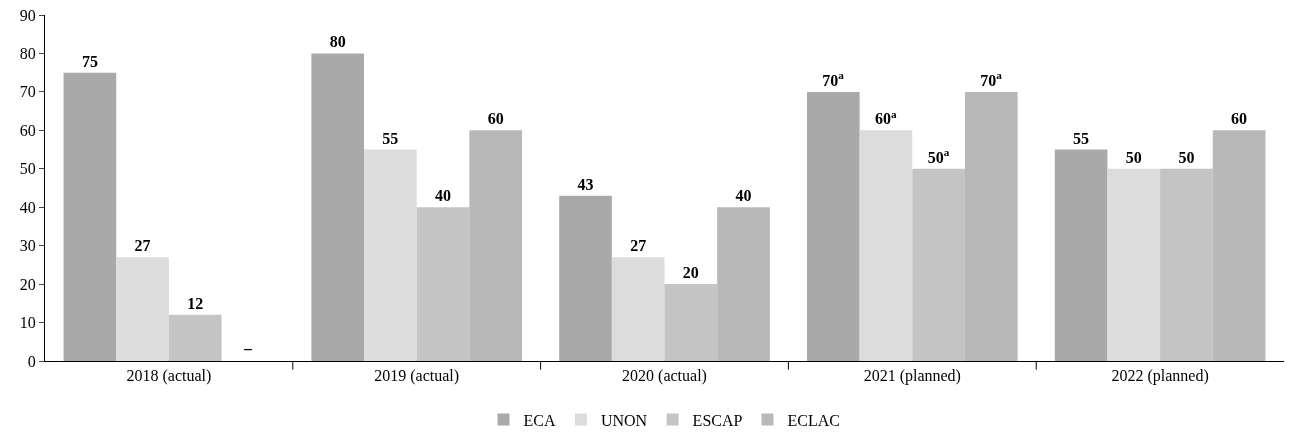 The width and height of the screenshot is (1294, 447). What do you see at coordinates (27, 54) in the screenshot?
I see `y-tick-label: 80` at bounding box center [27, 54].